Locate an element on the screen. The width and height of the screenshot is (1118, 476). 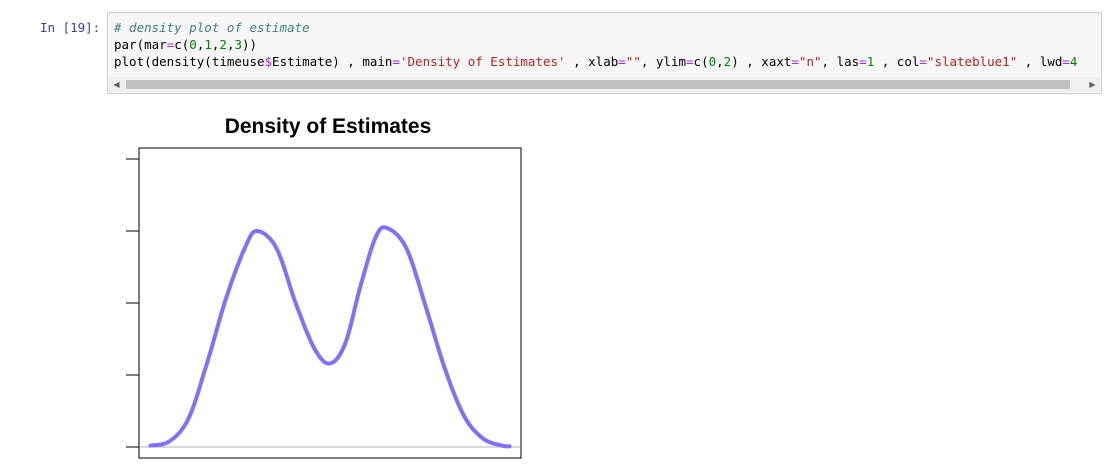
code-token: $ is located at coordinates (268, 61).